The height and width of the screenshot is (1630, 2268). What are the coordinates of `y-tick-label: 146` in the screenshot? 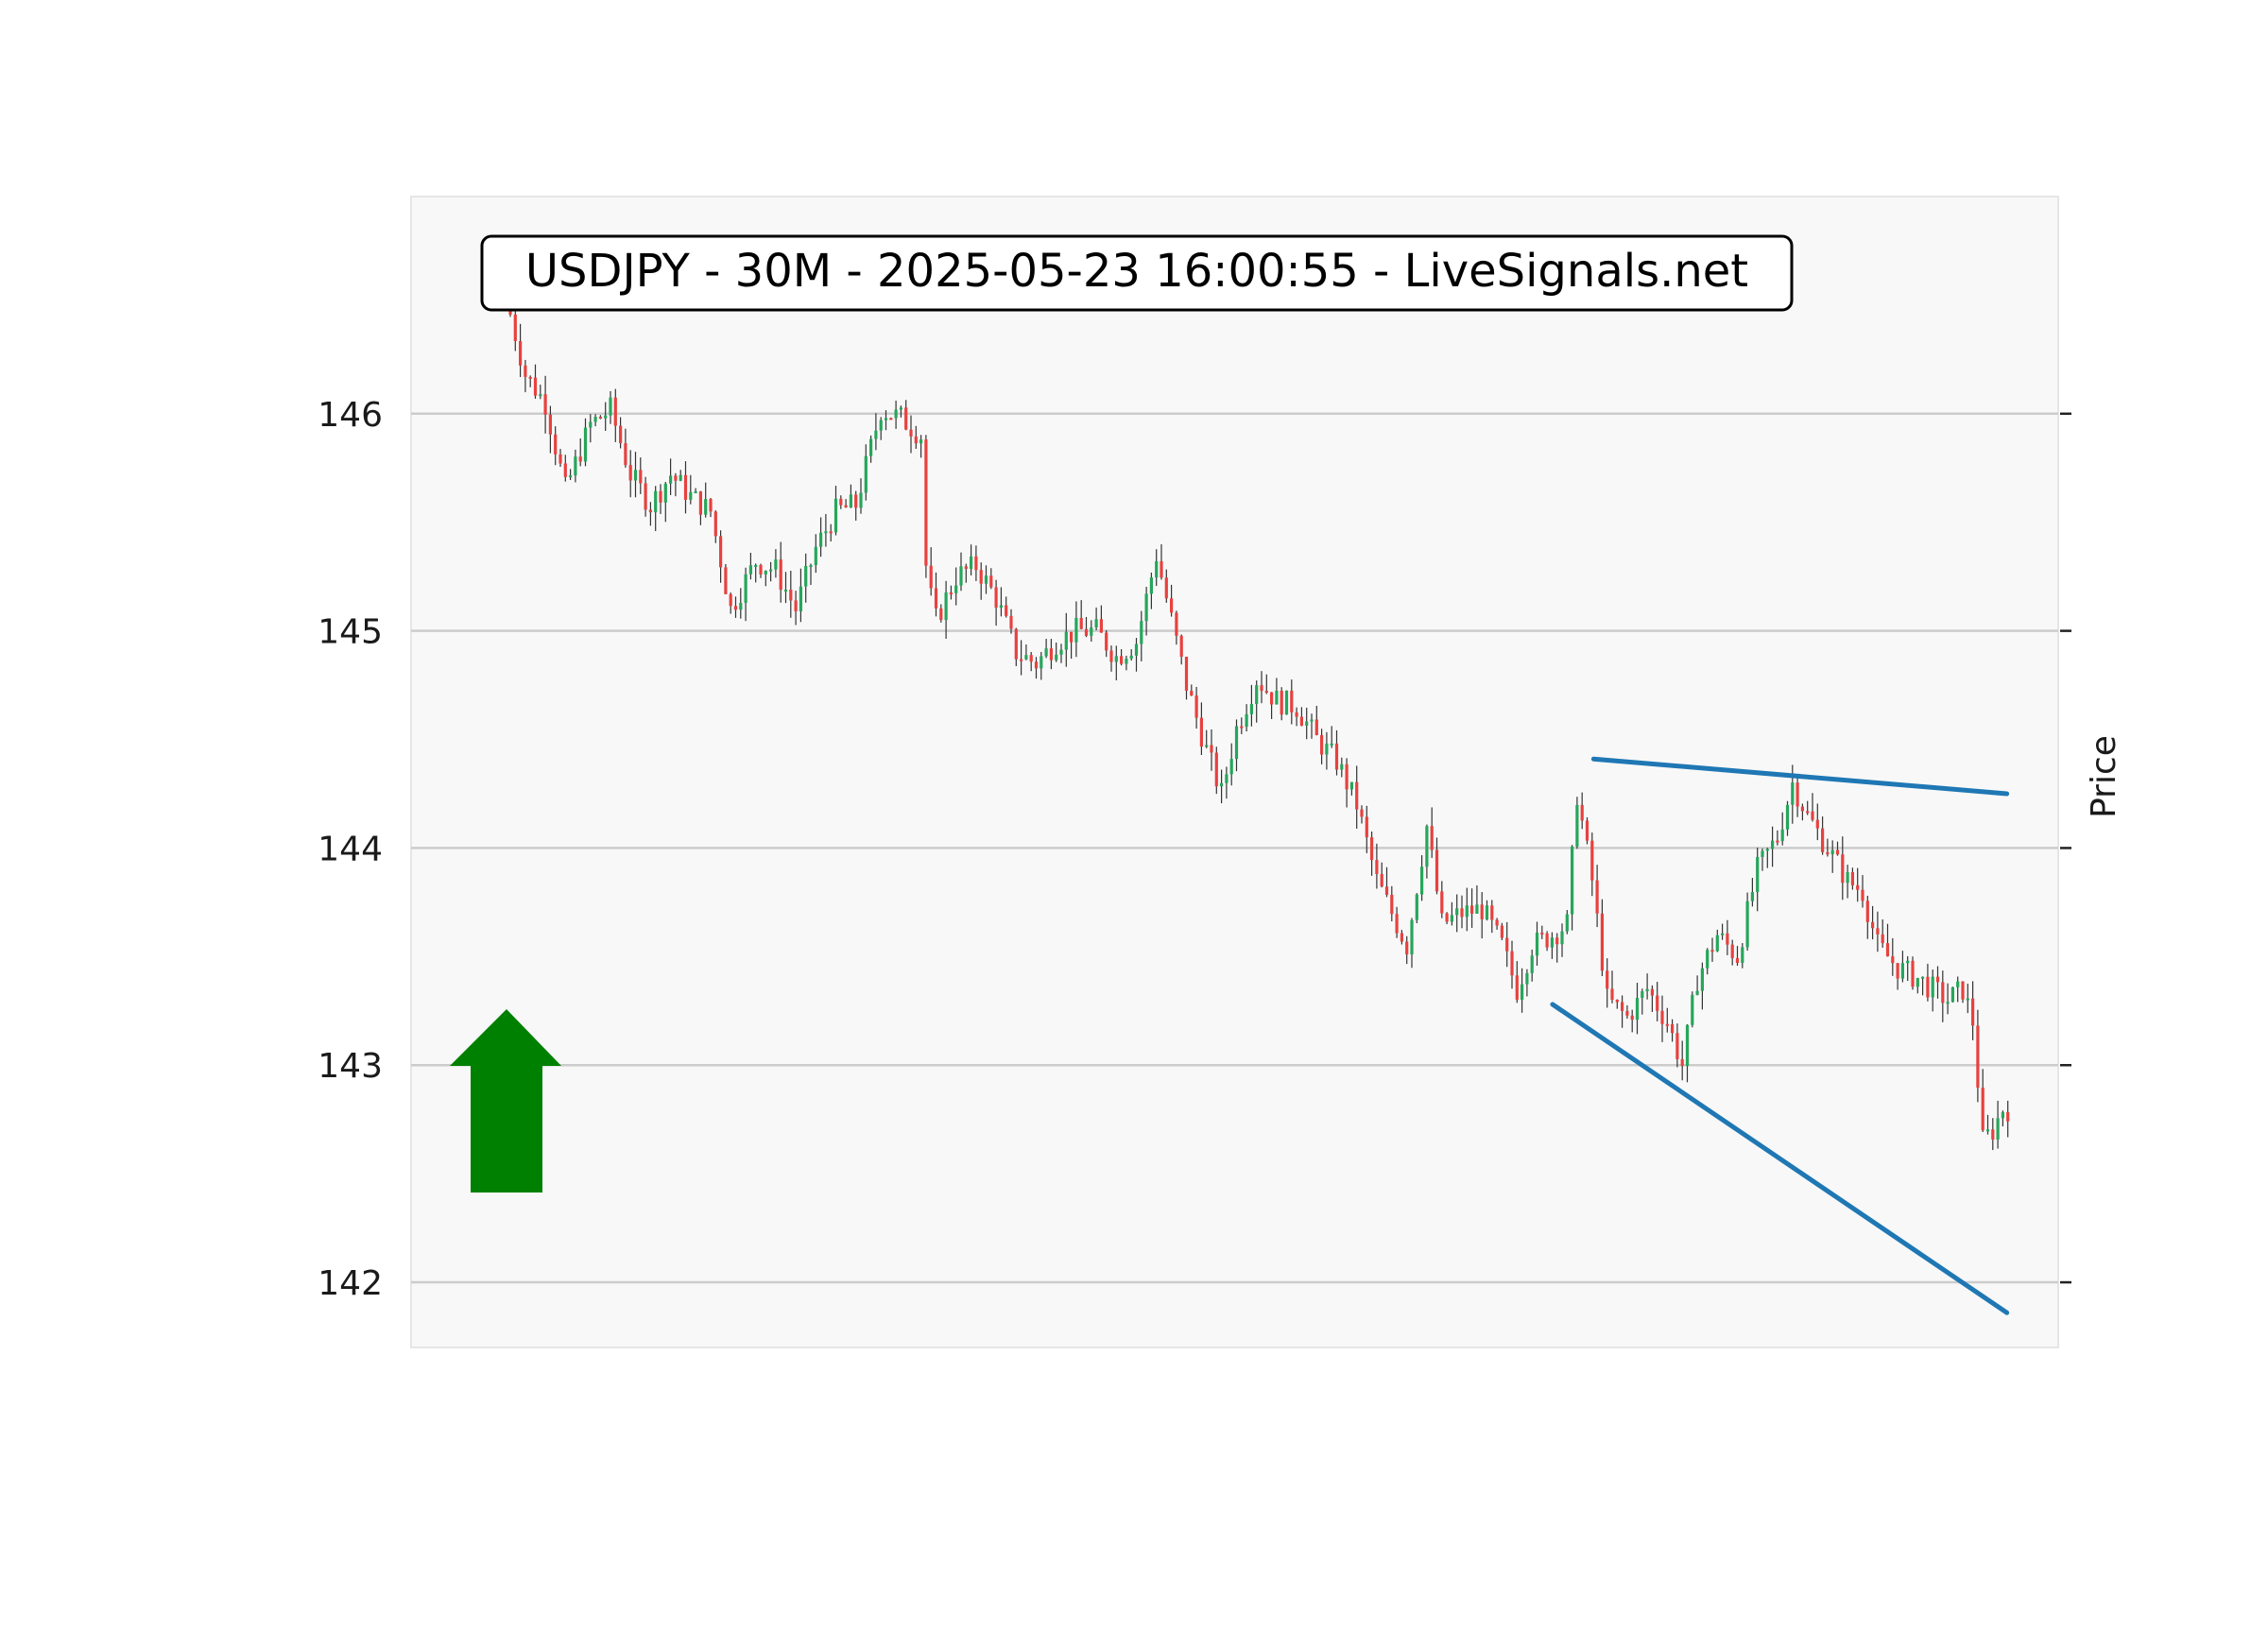 It's located at (350, 416).